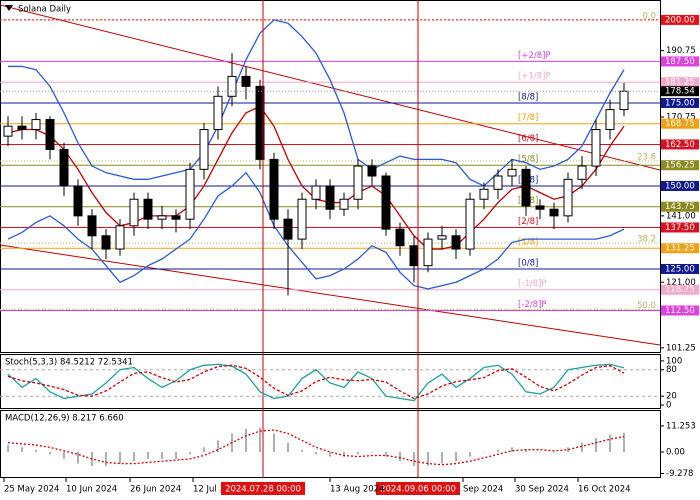  I want to click on level-label: 162.50, so click(680, 145).